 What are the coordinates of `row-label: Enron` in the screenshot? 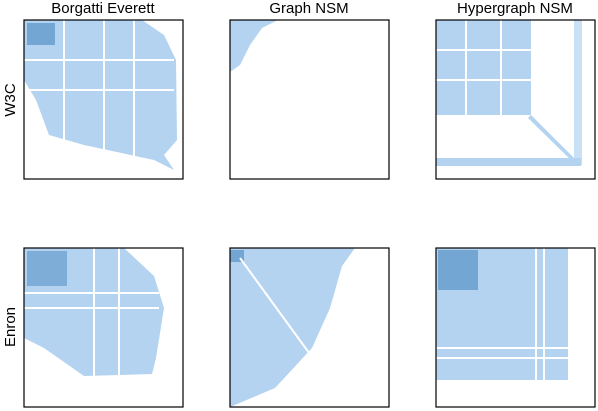 It's located at (10, 327).